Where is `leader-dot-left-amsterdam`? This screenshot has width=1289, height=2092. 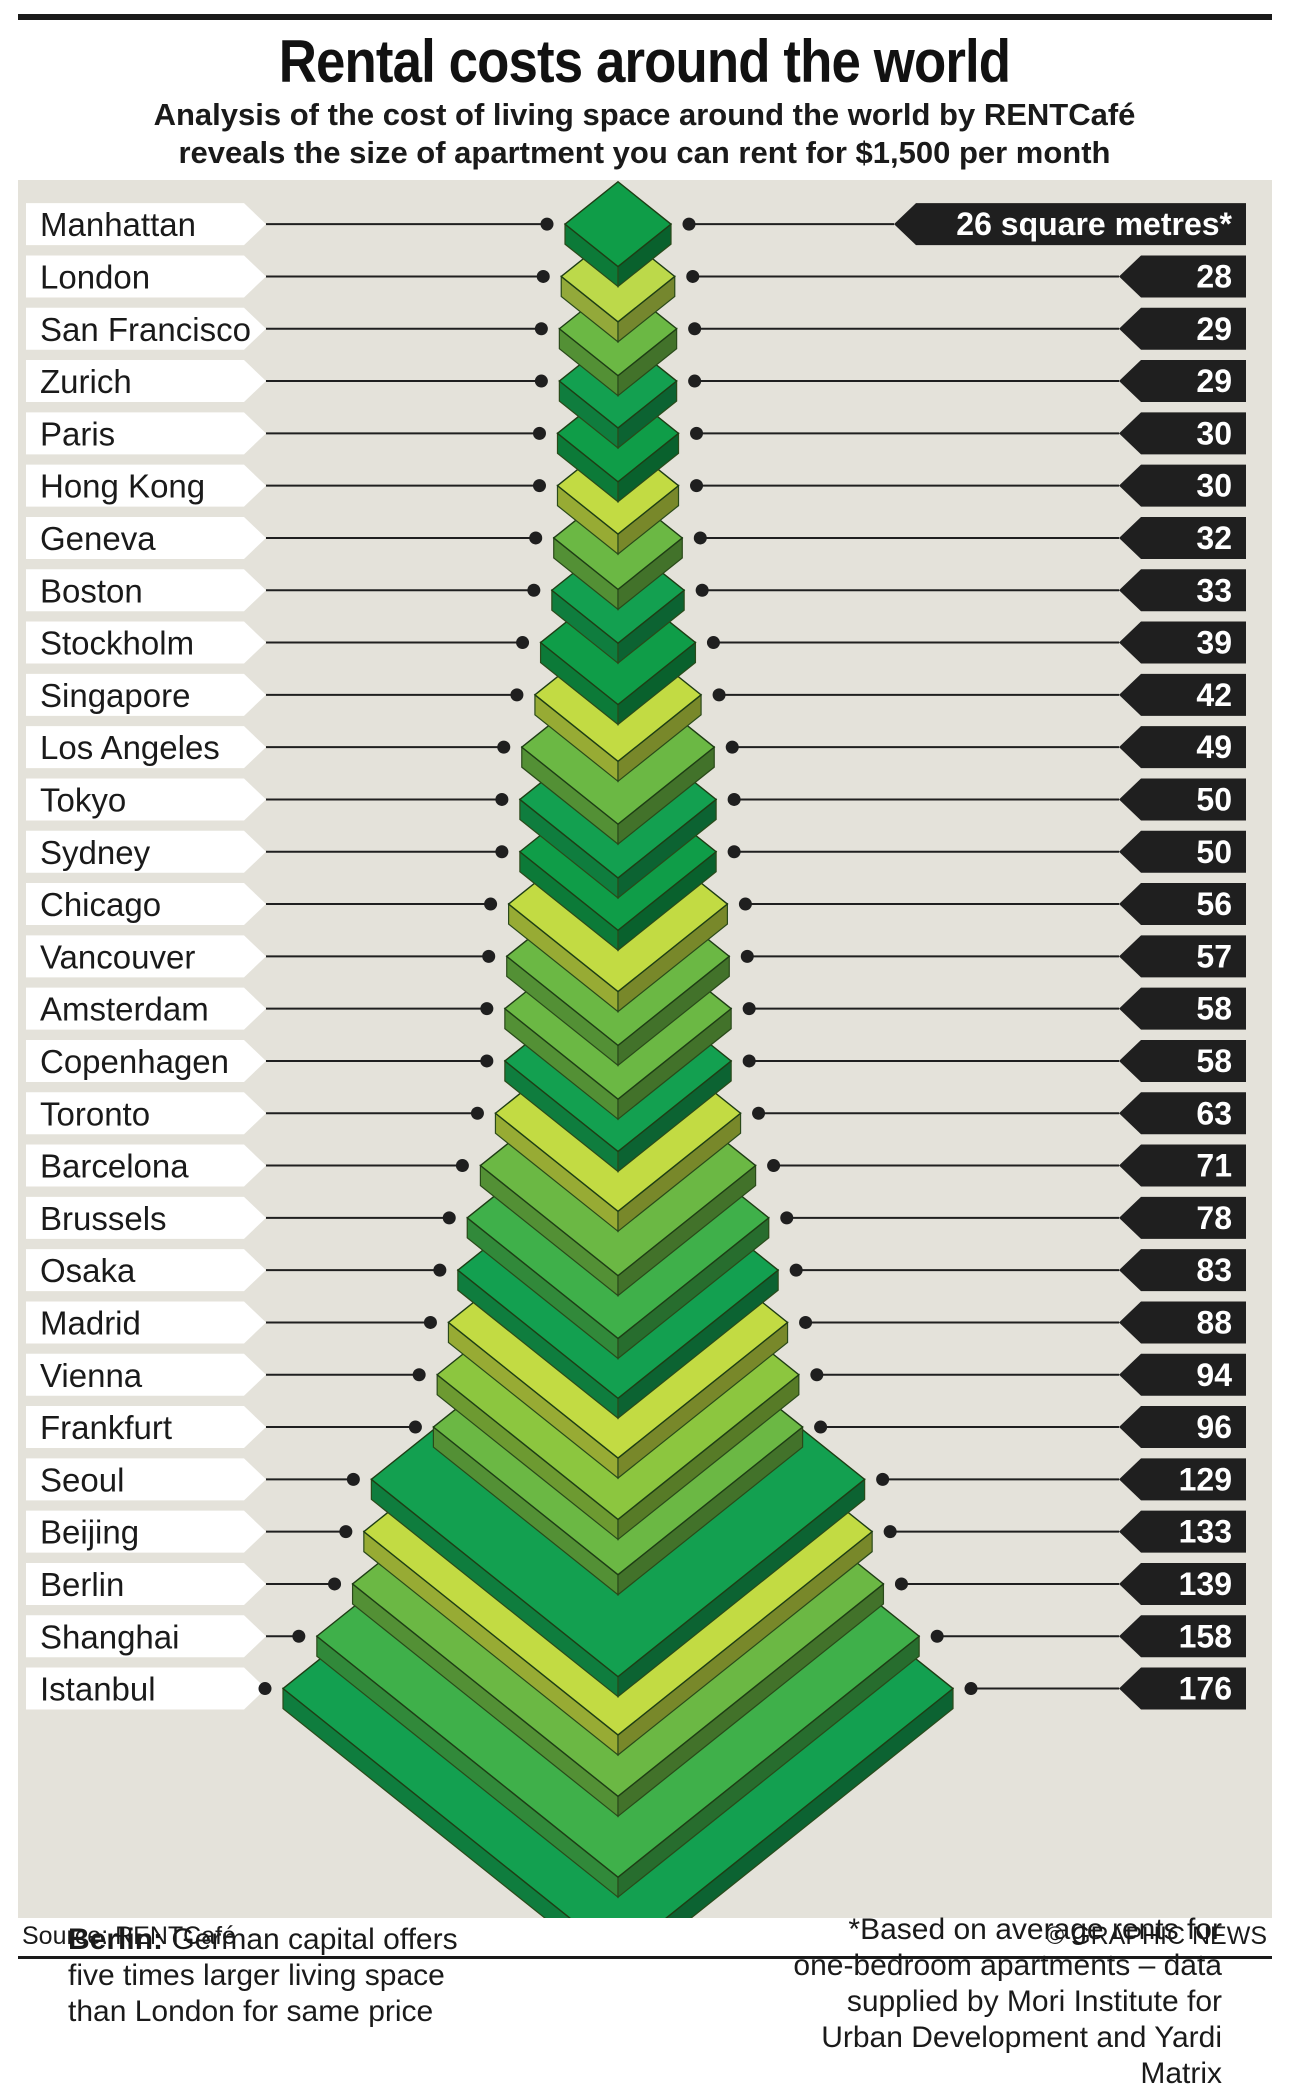 leader-dot-left-amsterdam is located at coordinates (487, 1009).